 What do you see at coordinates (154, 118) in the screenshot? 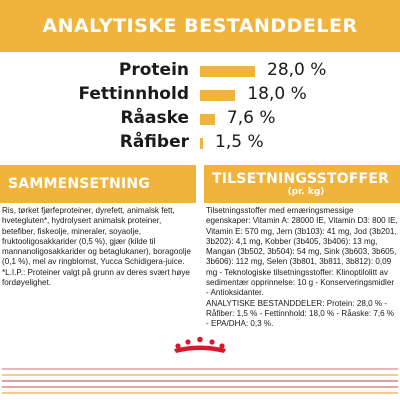
I see `analysis-label: Råaske` at bounding box center [154, 118].